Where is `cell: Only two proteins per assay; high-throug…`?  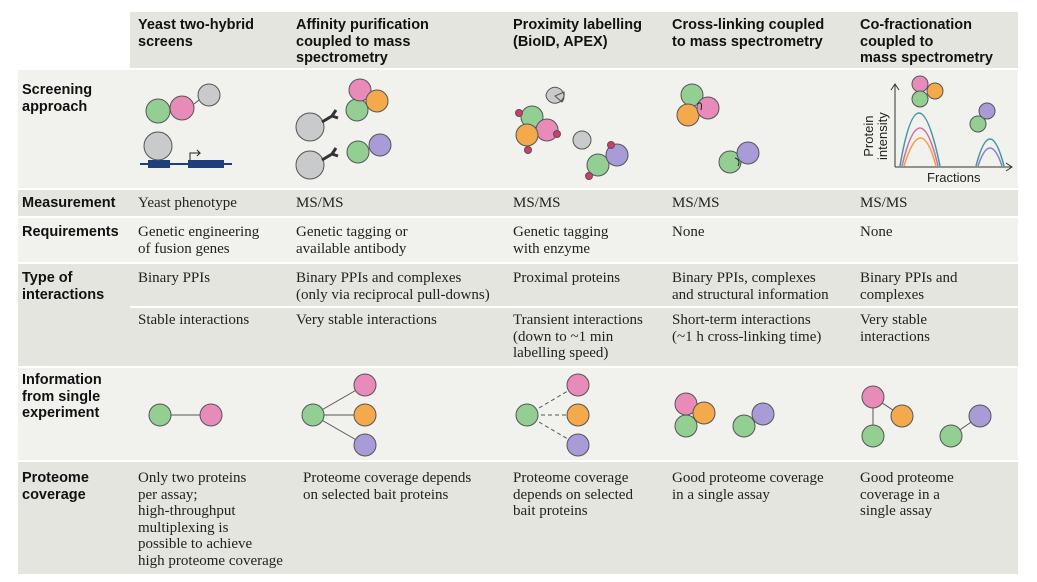
cell: Only two proteins per assay; high-throug… is located at coordinates (210, 519).